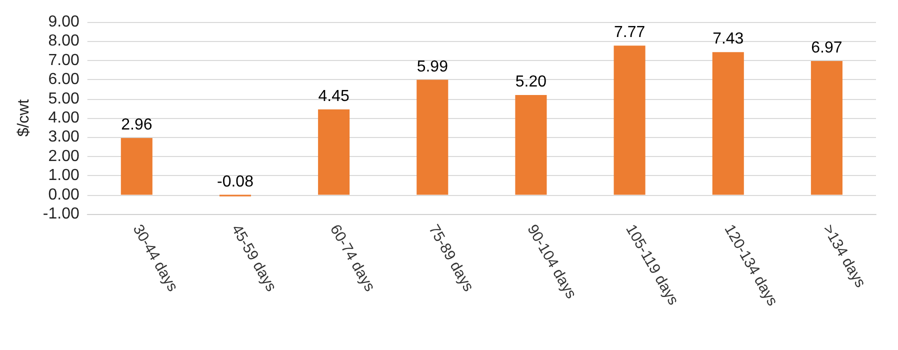 This screenshot has width=898, height=350. Describe the element at coordinates (531, 81) in the screenshot. I see `data-label: 5.20` at that location.